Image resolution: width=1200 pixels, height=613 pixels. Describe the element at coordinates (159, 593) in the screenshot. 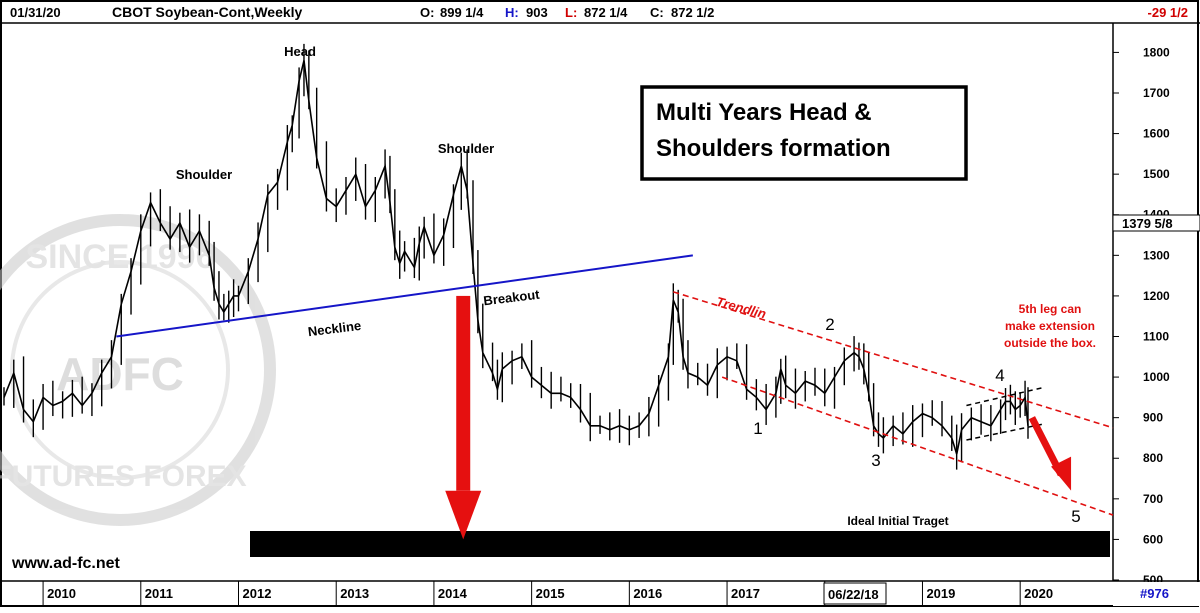

I see `x-tick-label: 2011` at that location.